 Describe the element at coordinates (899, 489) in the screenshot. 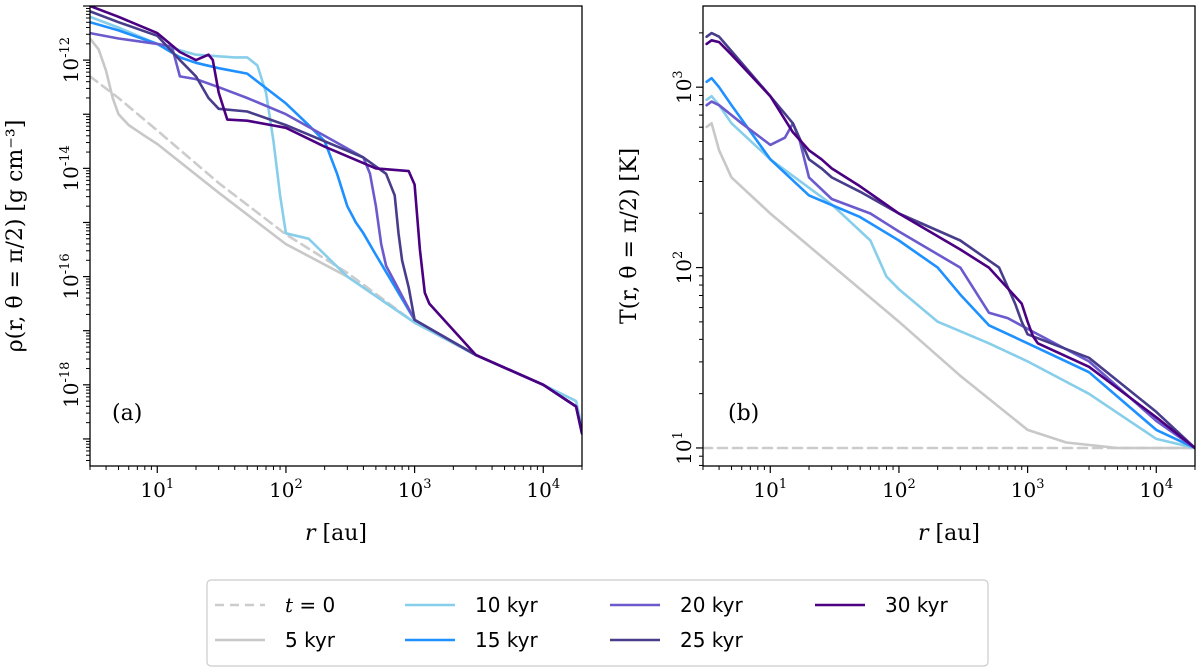

I see `temperature-x-tick-label: 102` at that location.